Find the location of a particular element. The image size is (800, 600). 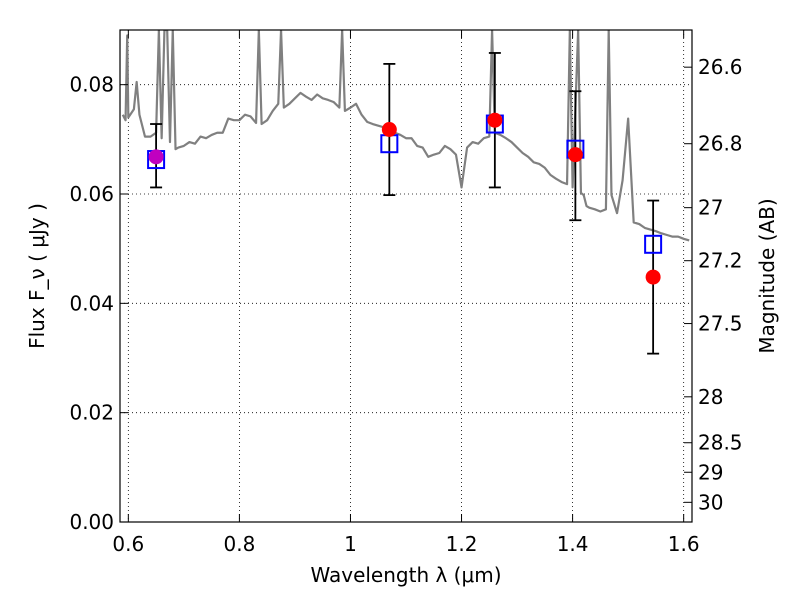

y-axis-ticks: 0.00 0.02 0.04 0.06 0.08 is located at coordinates (98, 303).